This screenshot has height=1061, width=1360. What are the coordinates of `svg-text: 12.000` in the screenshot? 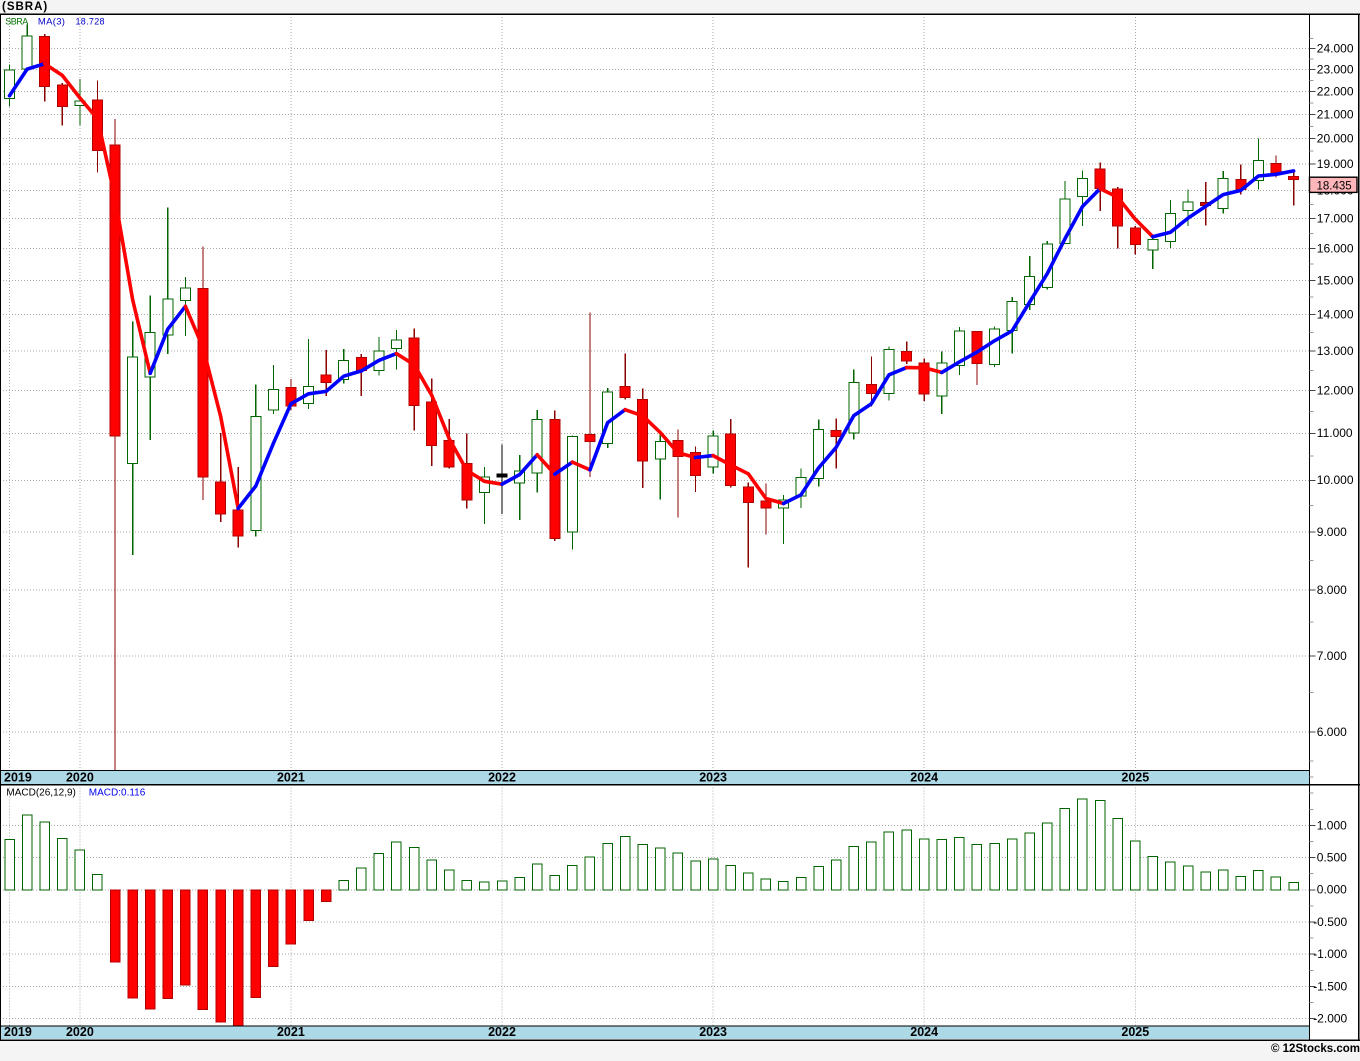 It's located at (1335, 390).